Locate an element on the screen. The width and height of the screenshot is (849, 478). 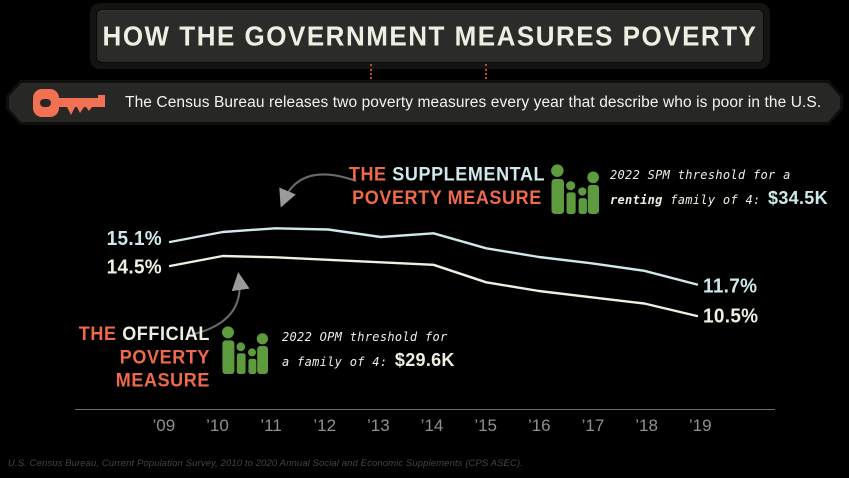
opm-callout-arrow is located at coordinates (221, 303).